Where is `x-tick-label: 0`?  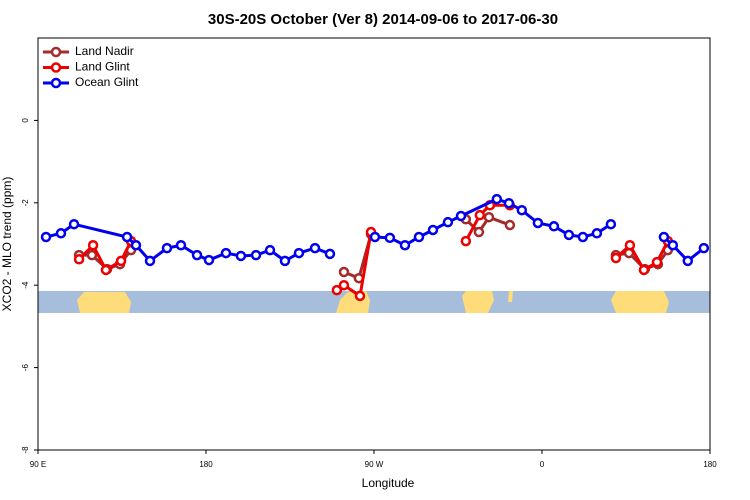 x-tick-label: 0 is located at coordinates (542, 464).